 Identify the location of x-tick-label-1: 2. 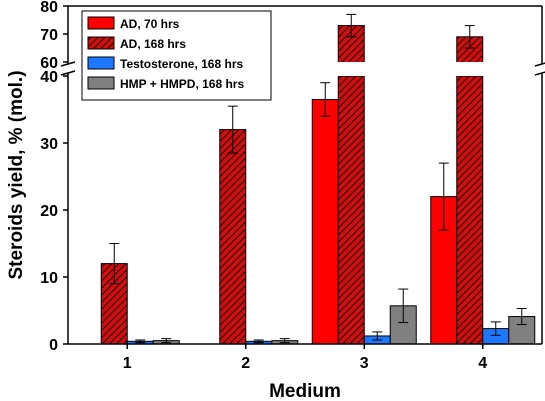
(245, 363).